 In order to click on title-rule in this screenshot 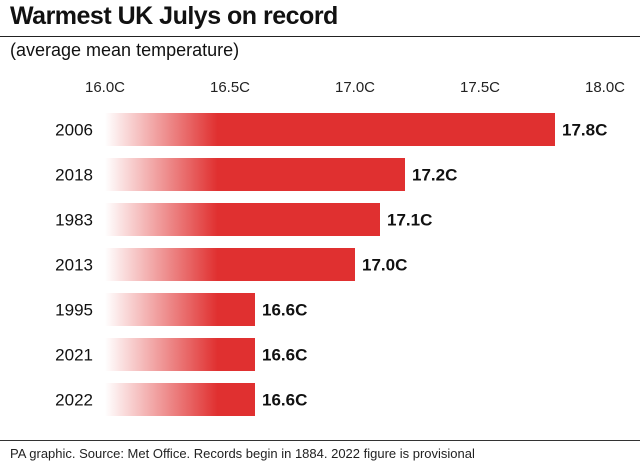, I will do `click(320, 36)`.